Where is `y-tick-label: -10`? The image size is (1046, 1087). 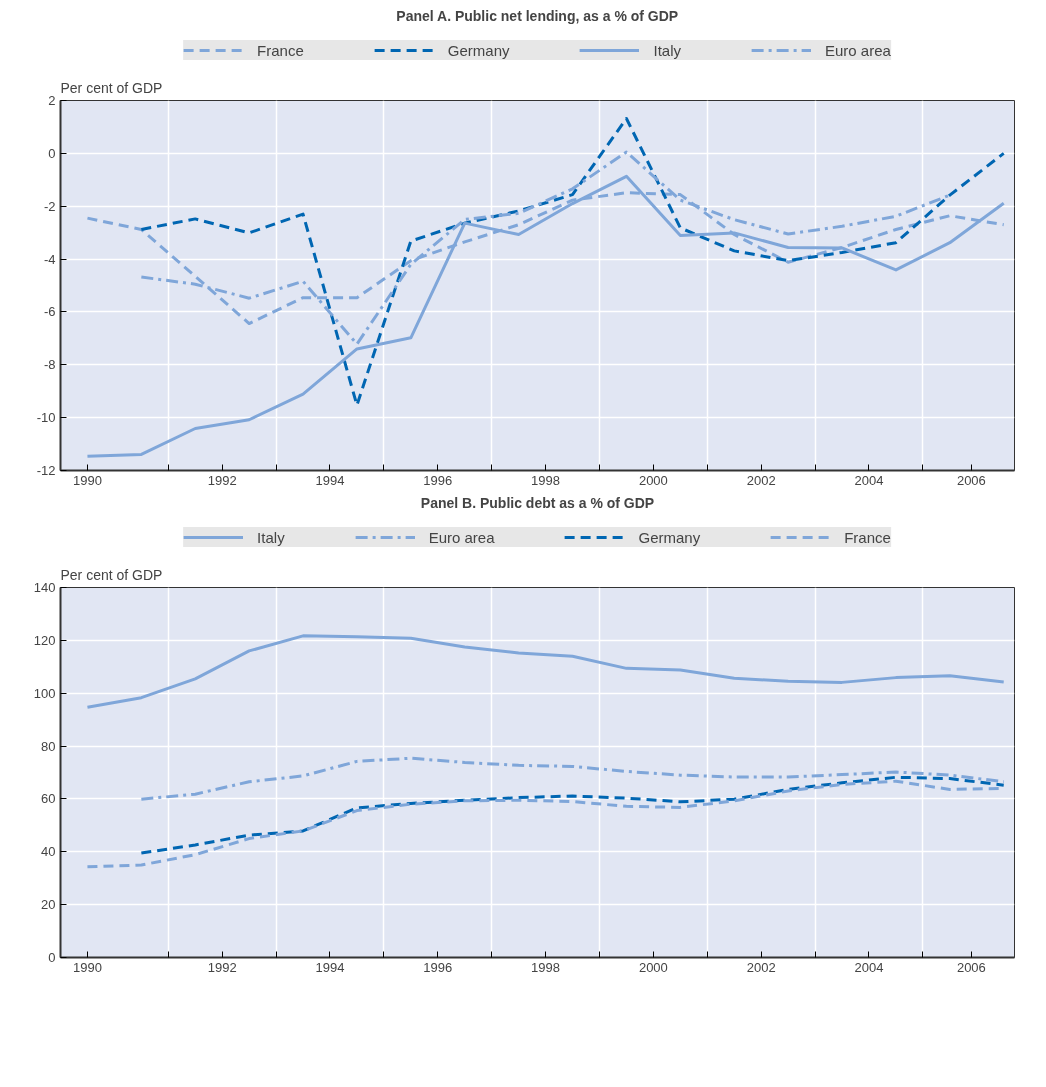
y-tick-label: -10 is located at coordinates (46, 418).